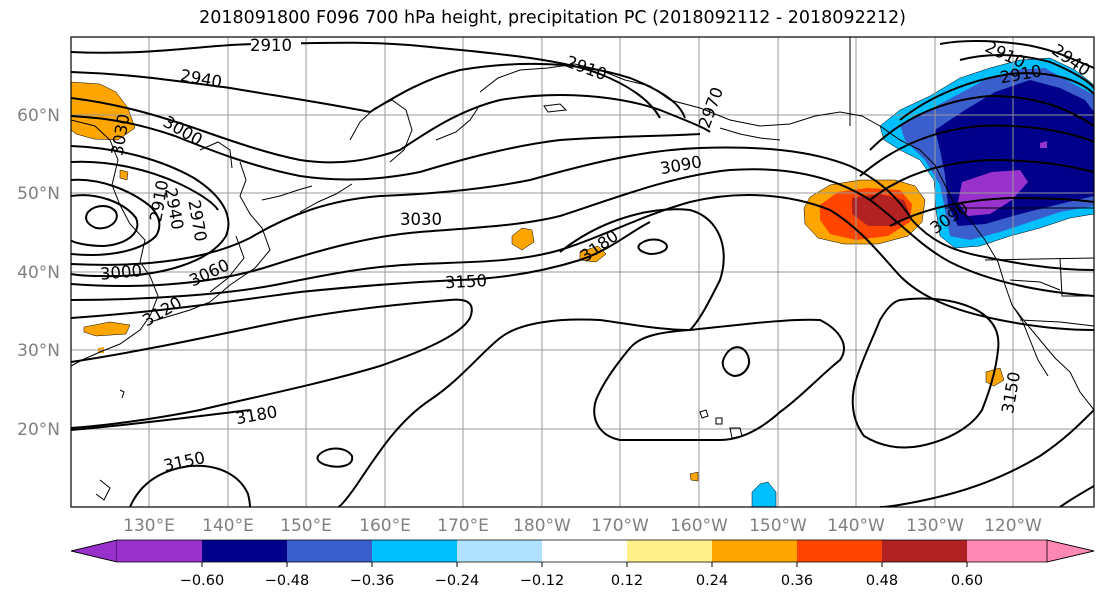  I want to click on lon-label: 120°W, so click(1013, 526).